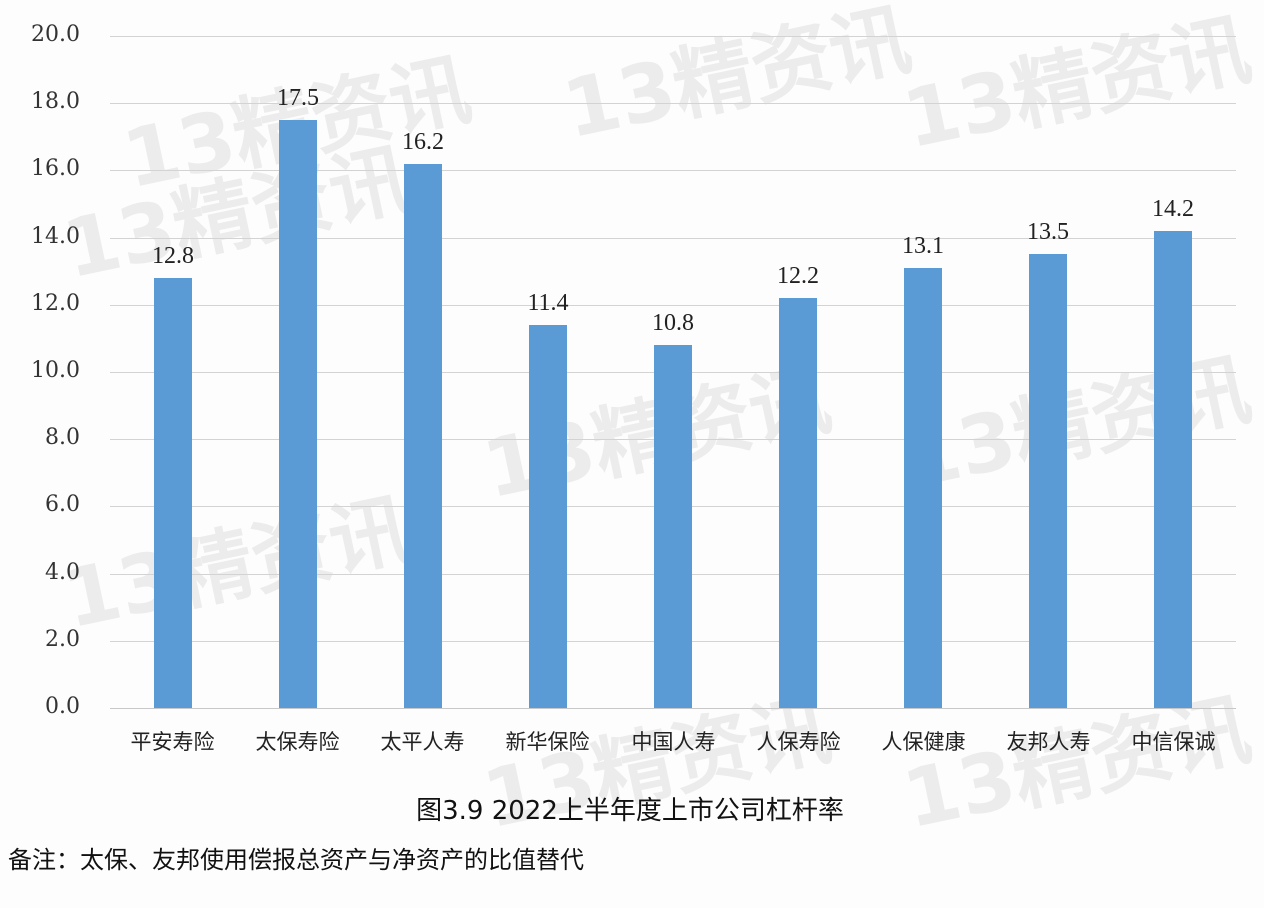 Image resolution: width=1264 pixels, height=908 pixels. Describe the element at coordinates (923, 246) in the screenshot. I see `data-label: 13.1` at that location.